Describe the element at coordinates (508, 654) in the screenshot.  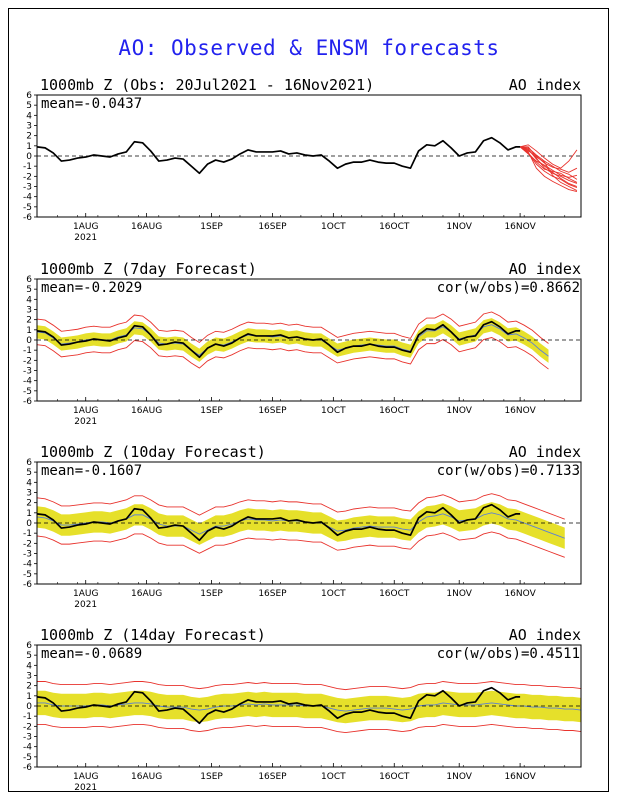
I see `correlation-label: cor(w/obs)=0.4511` at that location.